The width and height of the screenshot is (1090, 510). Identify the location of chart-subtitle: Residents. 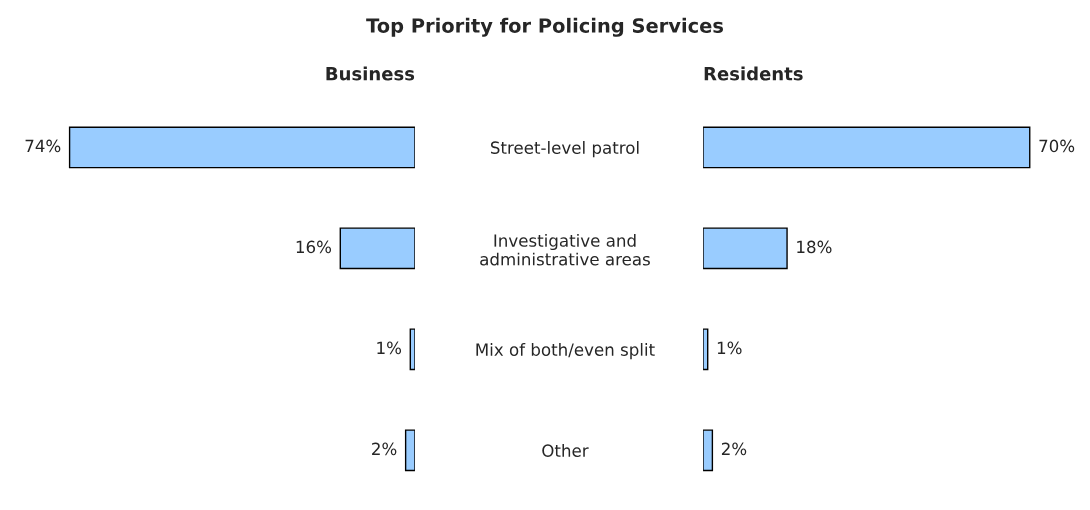
(753, 73).